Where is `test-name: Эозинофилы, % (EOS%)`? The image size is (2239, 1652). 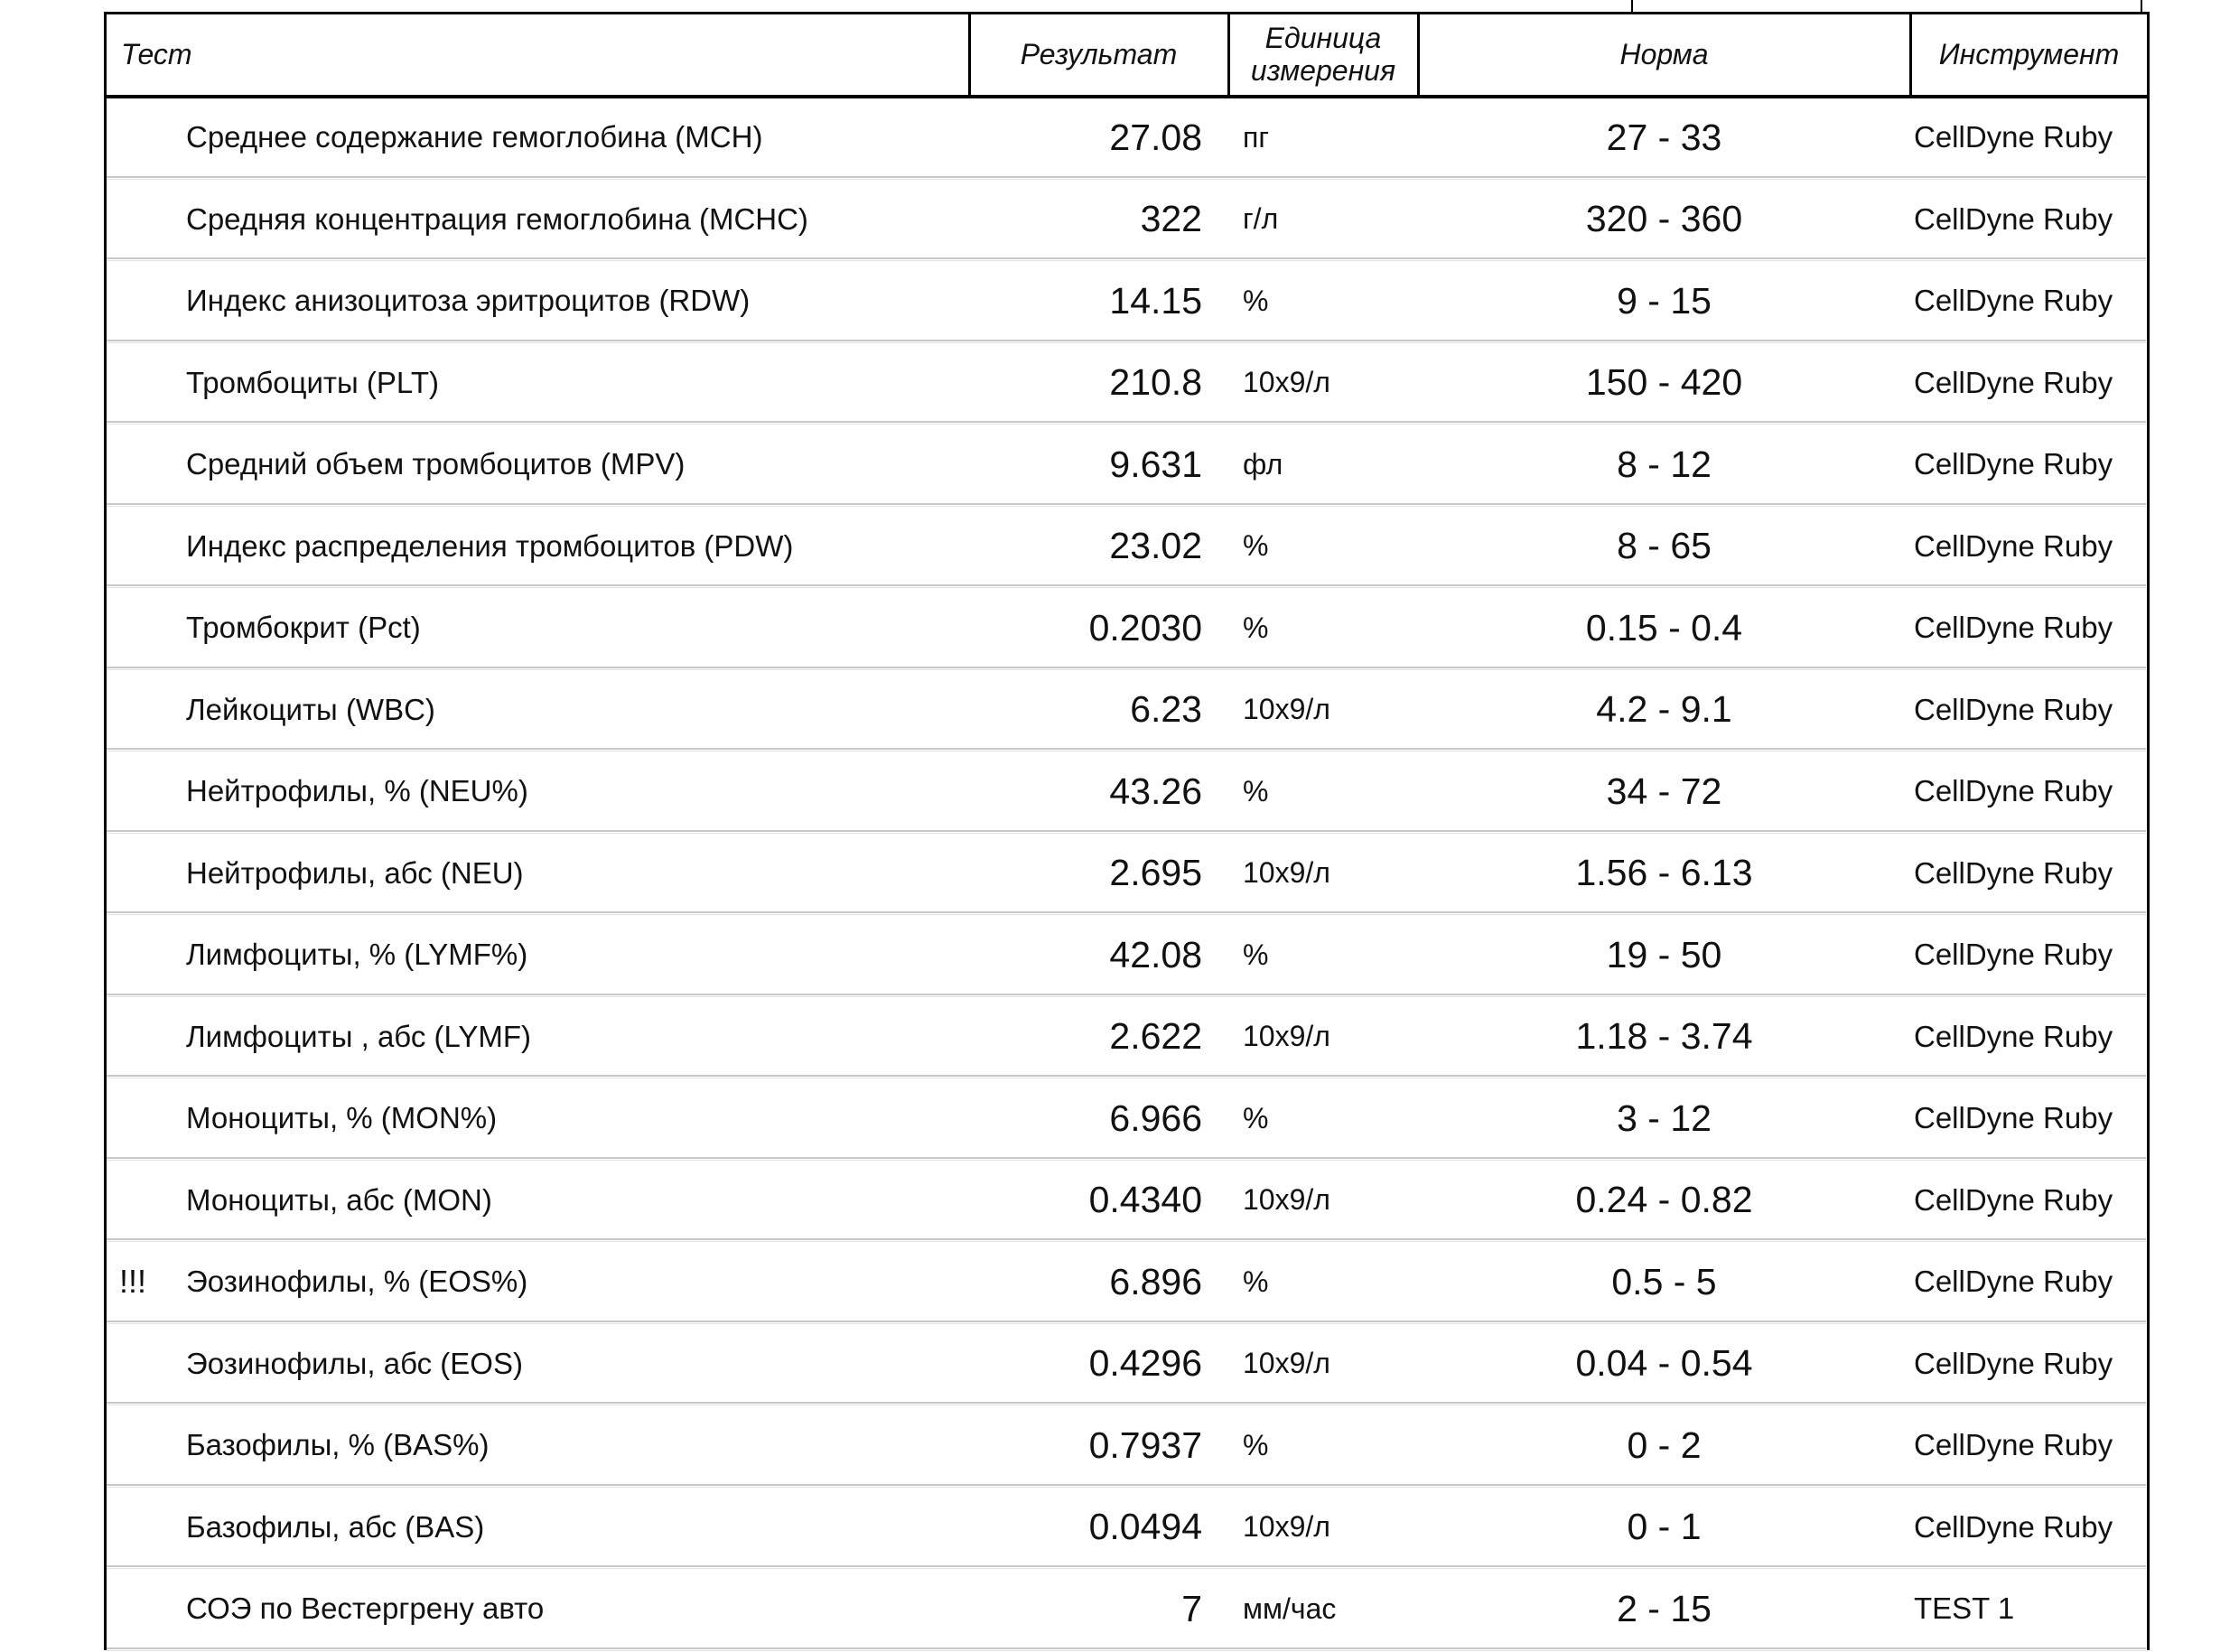
test-name: Эозинофилы, % (EOS%) is located at coordinates (357, 1282).